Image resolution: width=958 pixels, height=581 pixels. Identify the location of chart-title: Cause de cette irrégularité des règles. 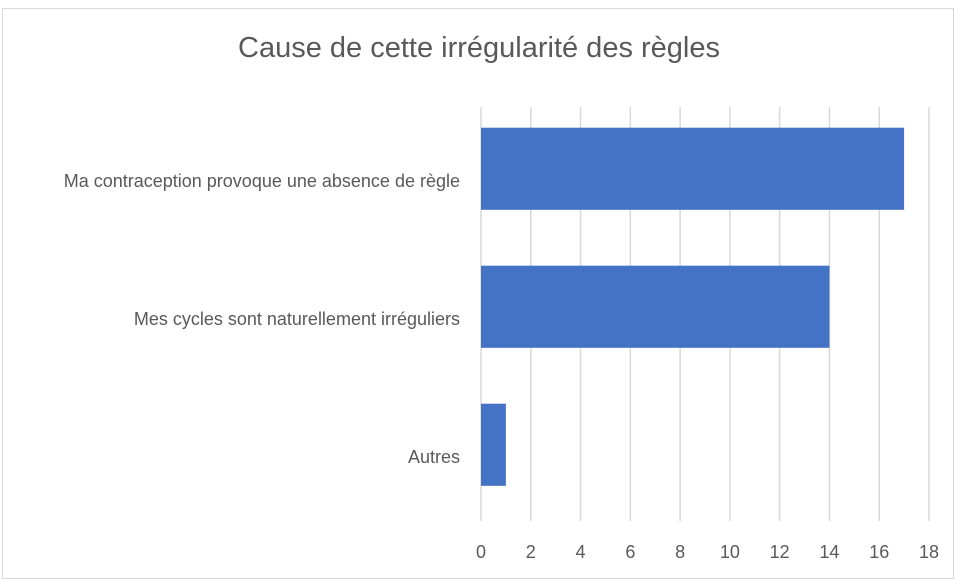
(479, 48).